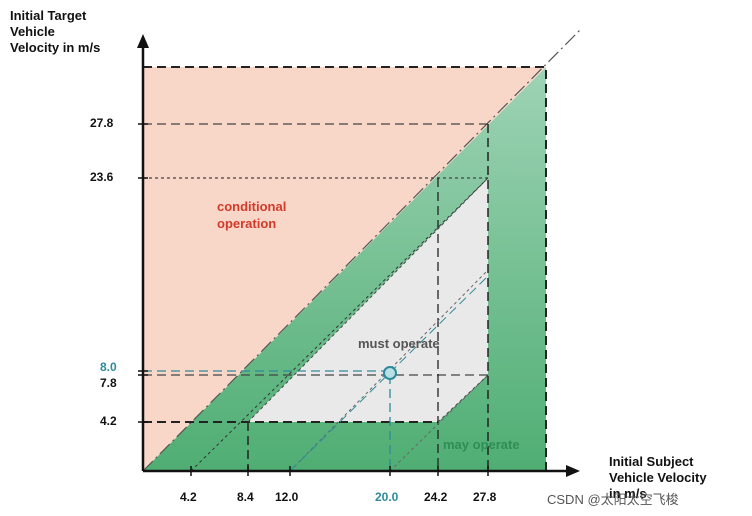 This screenshot has width=752, height=516. I want to click on x-axis-title-line: Vehicle Velocity, so click(658, 477).